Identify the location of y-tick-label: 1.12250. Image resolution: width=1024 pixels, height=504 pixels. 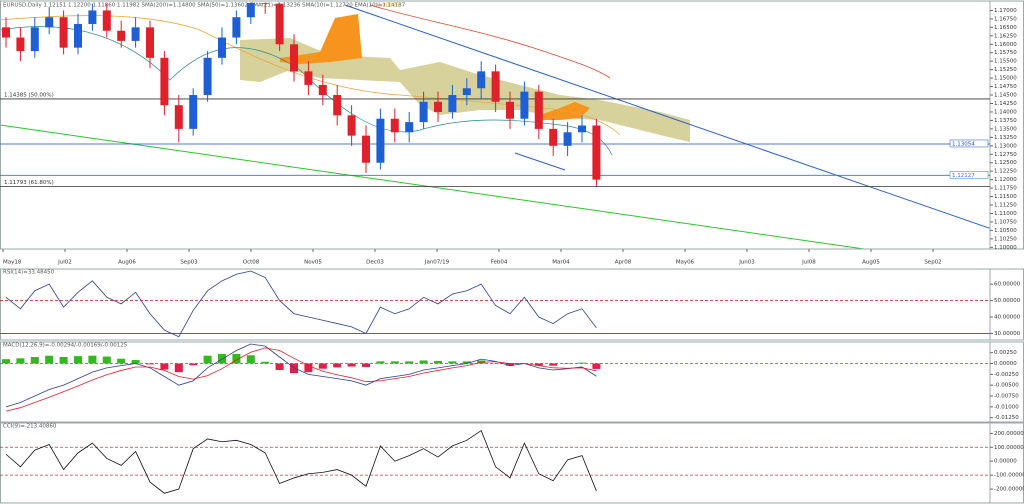
(1005, 172).